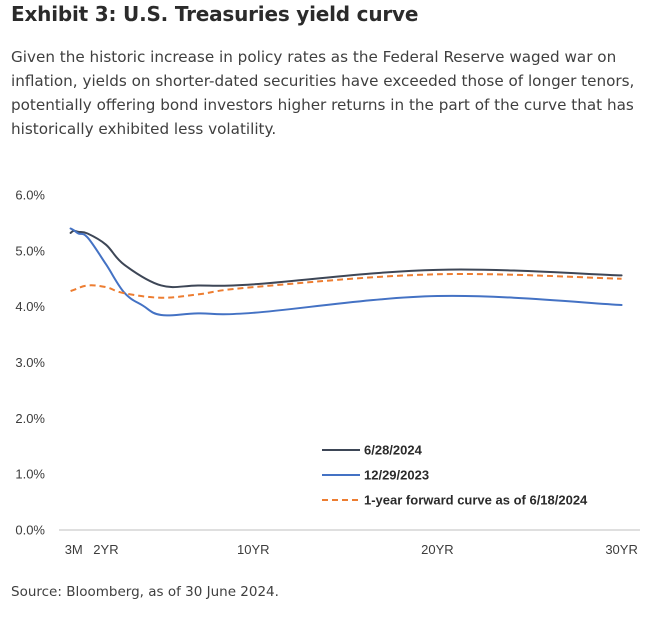 The width and height of the screenshot is (656, 627). What do you see at coordinates (621, 549) in the screenshot?
I see `x-tick-label: 30YR` at bounding box center [621, 549].